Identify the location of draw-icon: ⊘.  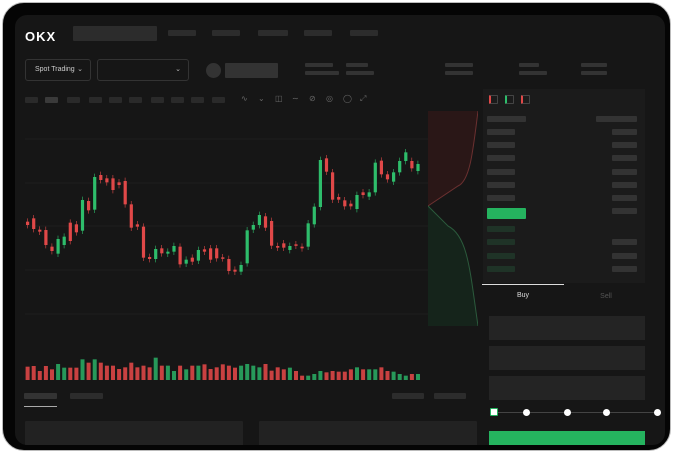
(312, 98).